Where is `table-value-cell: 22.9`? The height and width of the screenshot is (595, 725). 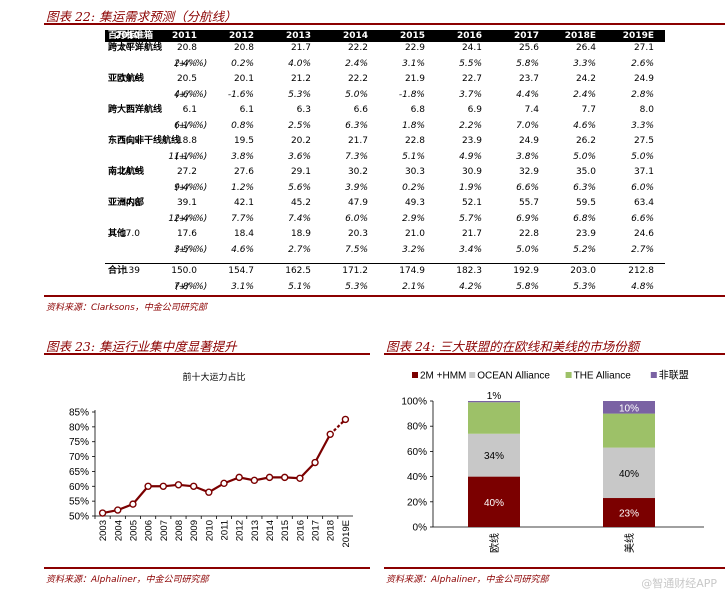
table-value-cell: 22.9 is located at coordinates (414, 48).